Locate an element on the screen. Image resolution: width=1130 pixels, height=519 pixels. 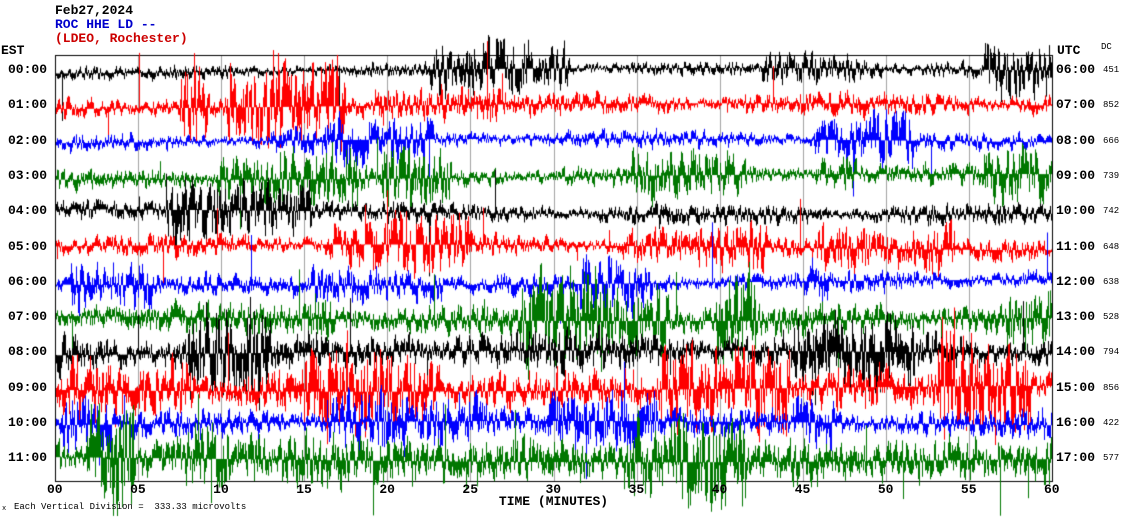
x-tick-label: 05 is located at coordinates (138, 489).